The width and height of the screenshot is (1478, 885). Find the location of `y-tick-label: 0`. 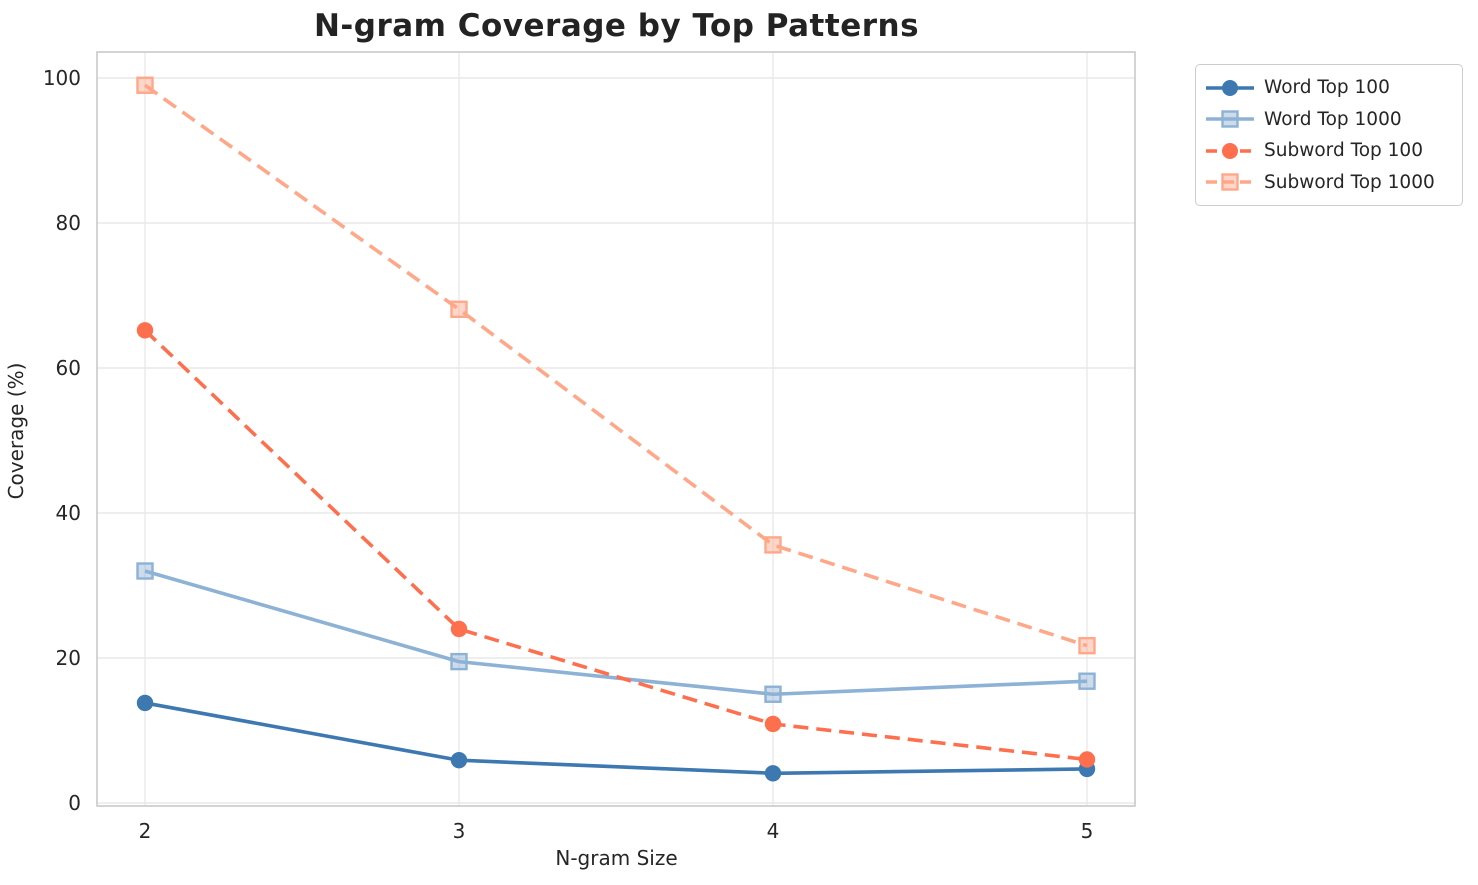

y-tick-label: 0 is located at coordinates (74, 803).